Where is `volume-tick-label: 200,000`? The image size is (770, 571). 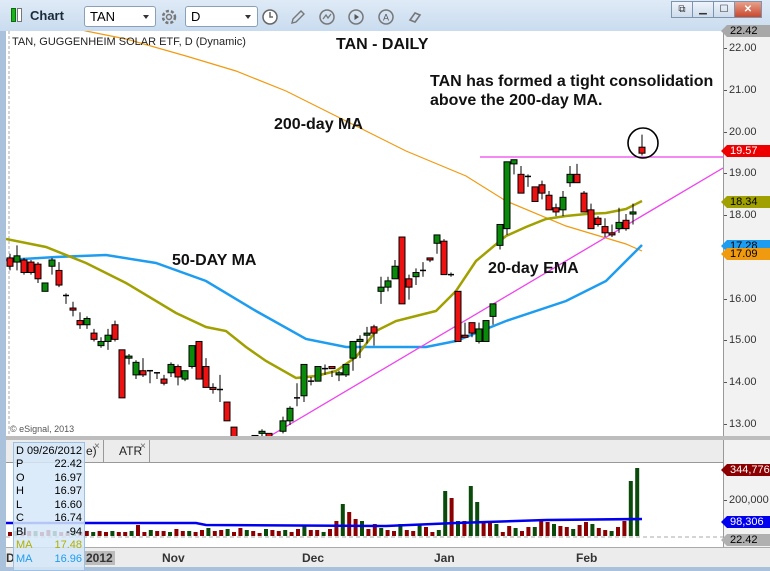
volume-tick-label: 200,000 is located at coordinates (746, 500).